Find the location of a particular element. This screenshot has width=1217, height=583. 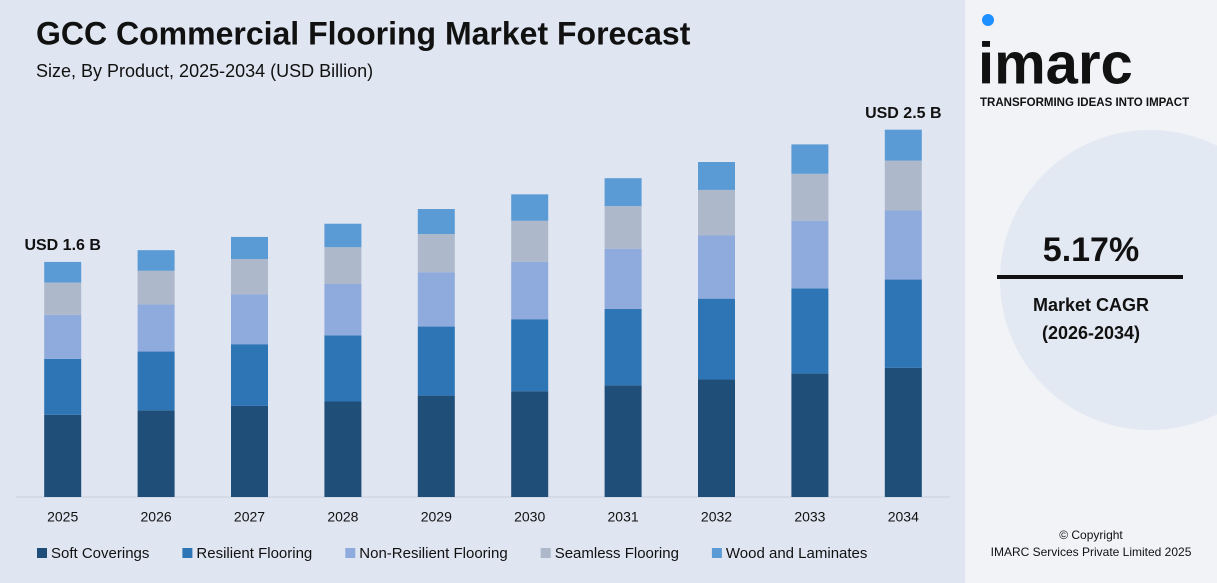

x-tick-label: 2026 is located at coordinates (156, 517).